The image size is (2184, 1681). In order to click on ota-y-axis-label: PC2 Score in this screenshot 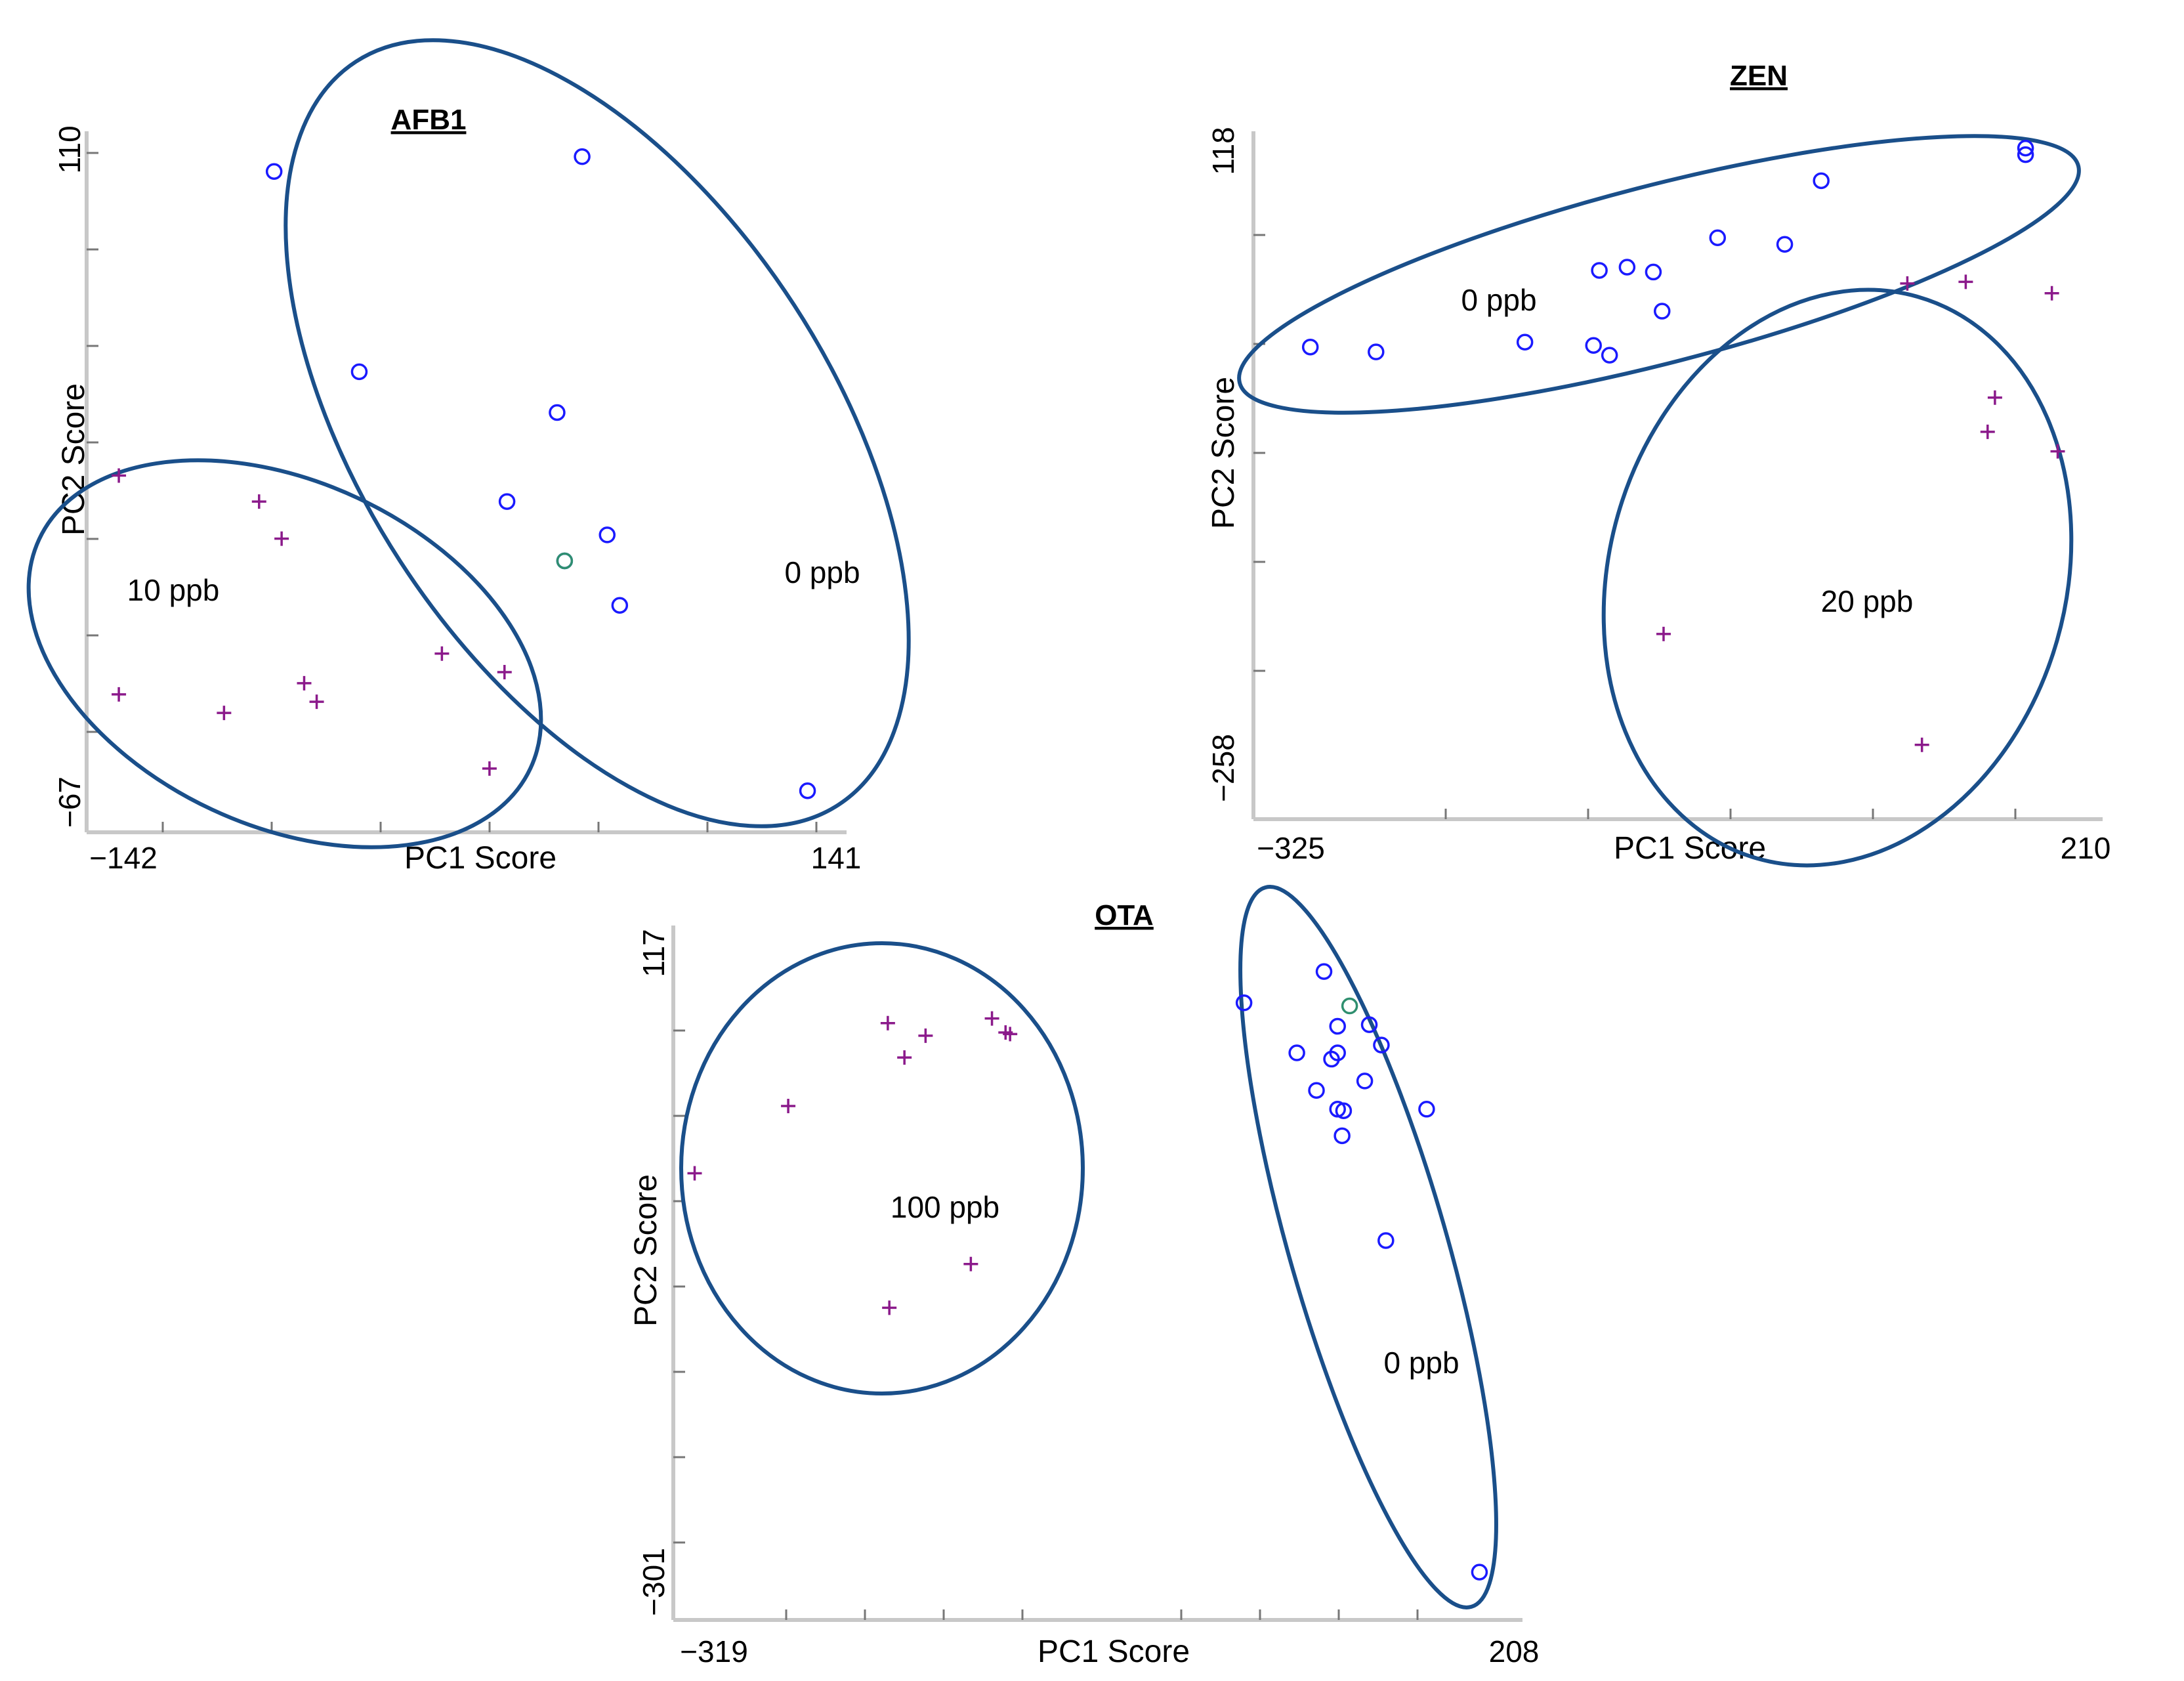, I will do `click(646, 1250)`.